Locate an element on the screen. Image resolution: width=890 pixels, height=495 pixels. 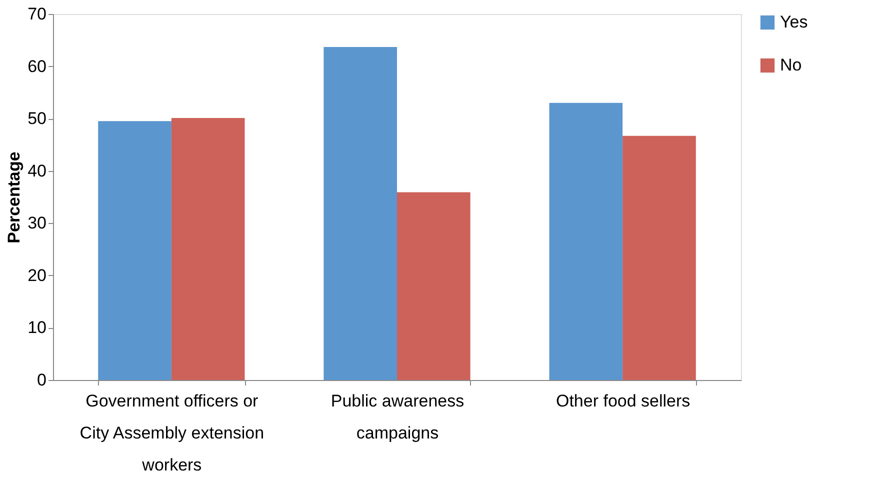
y-tick-label: 10 is located at coordinates (37, 328).